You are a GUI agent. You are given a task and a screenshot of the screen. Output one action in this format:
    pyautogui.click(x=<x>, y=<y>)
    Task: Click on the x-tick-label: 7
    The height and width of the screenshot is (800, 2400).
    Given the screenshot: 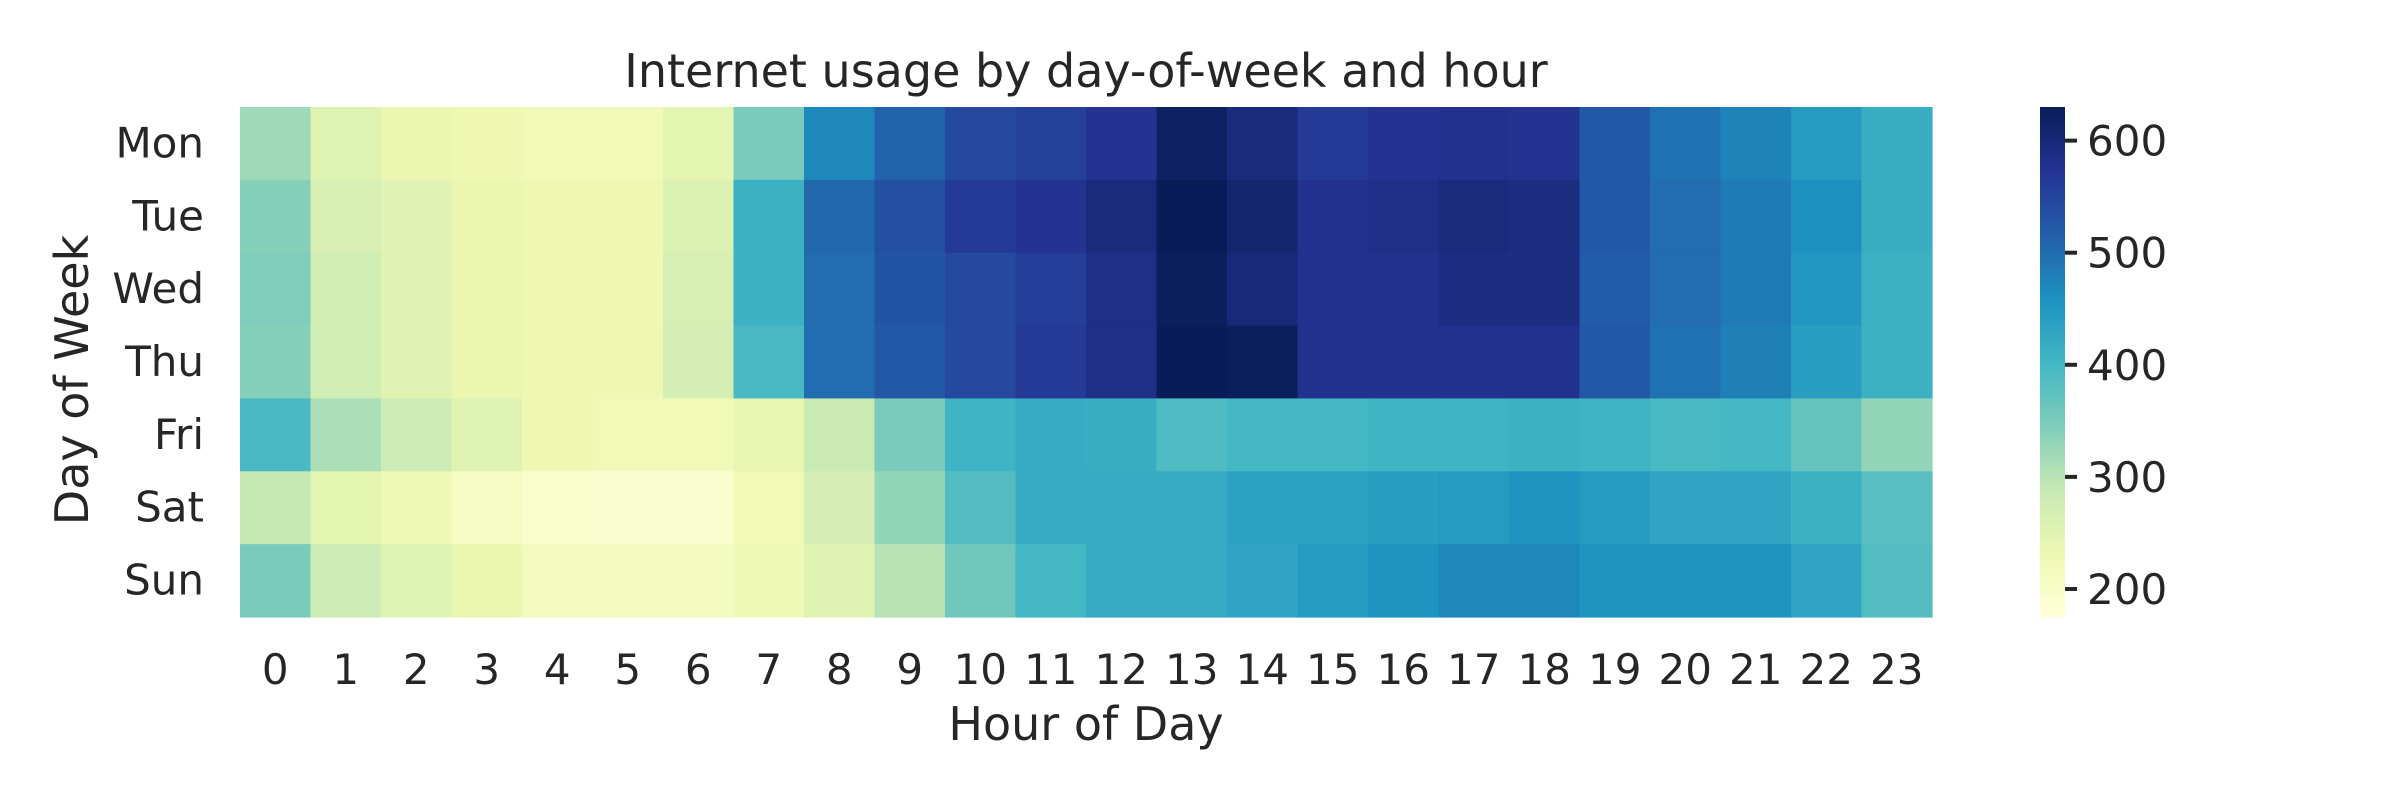 What is the action you would take?
    pyautogui.click(x=768, y=669)
    